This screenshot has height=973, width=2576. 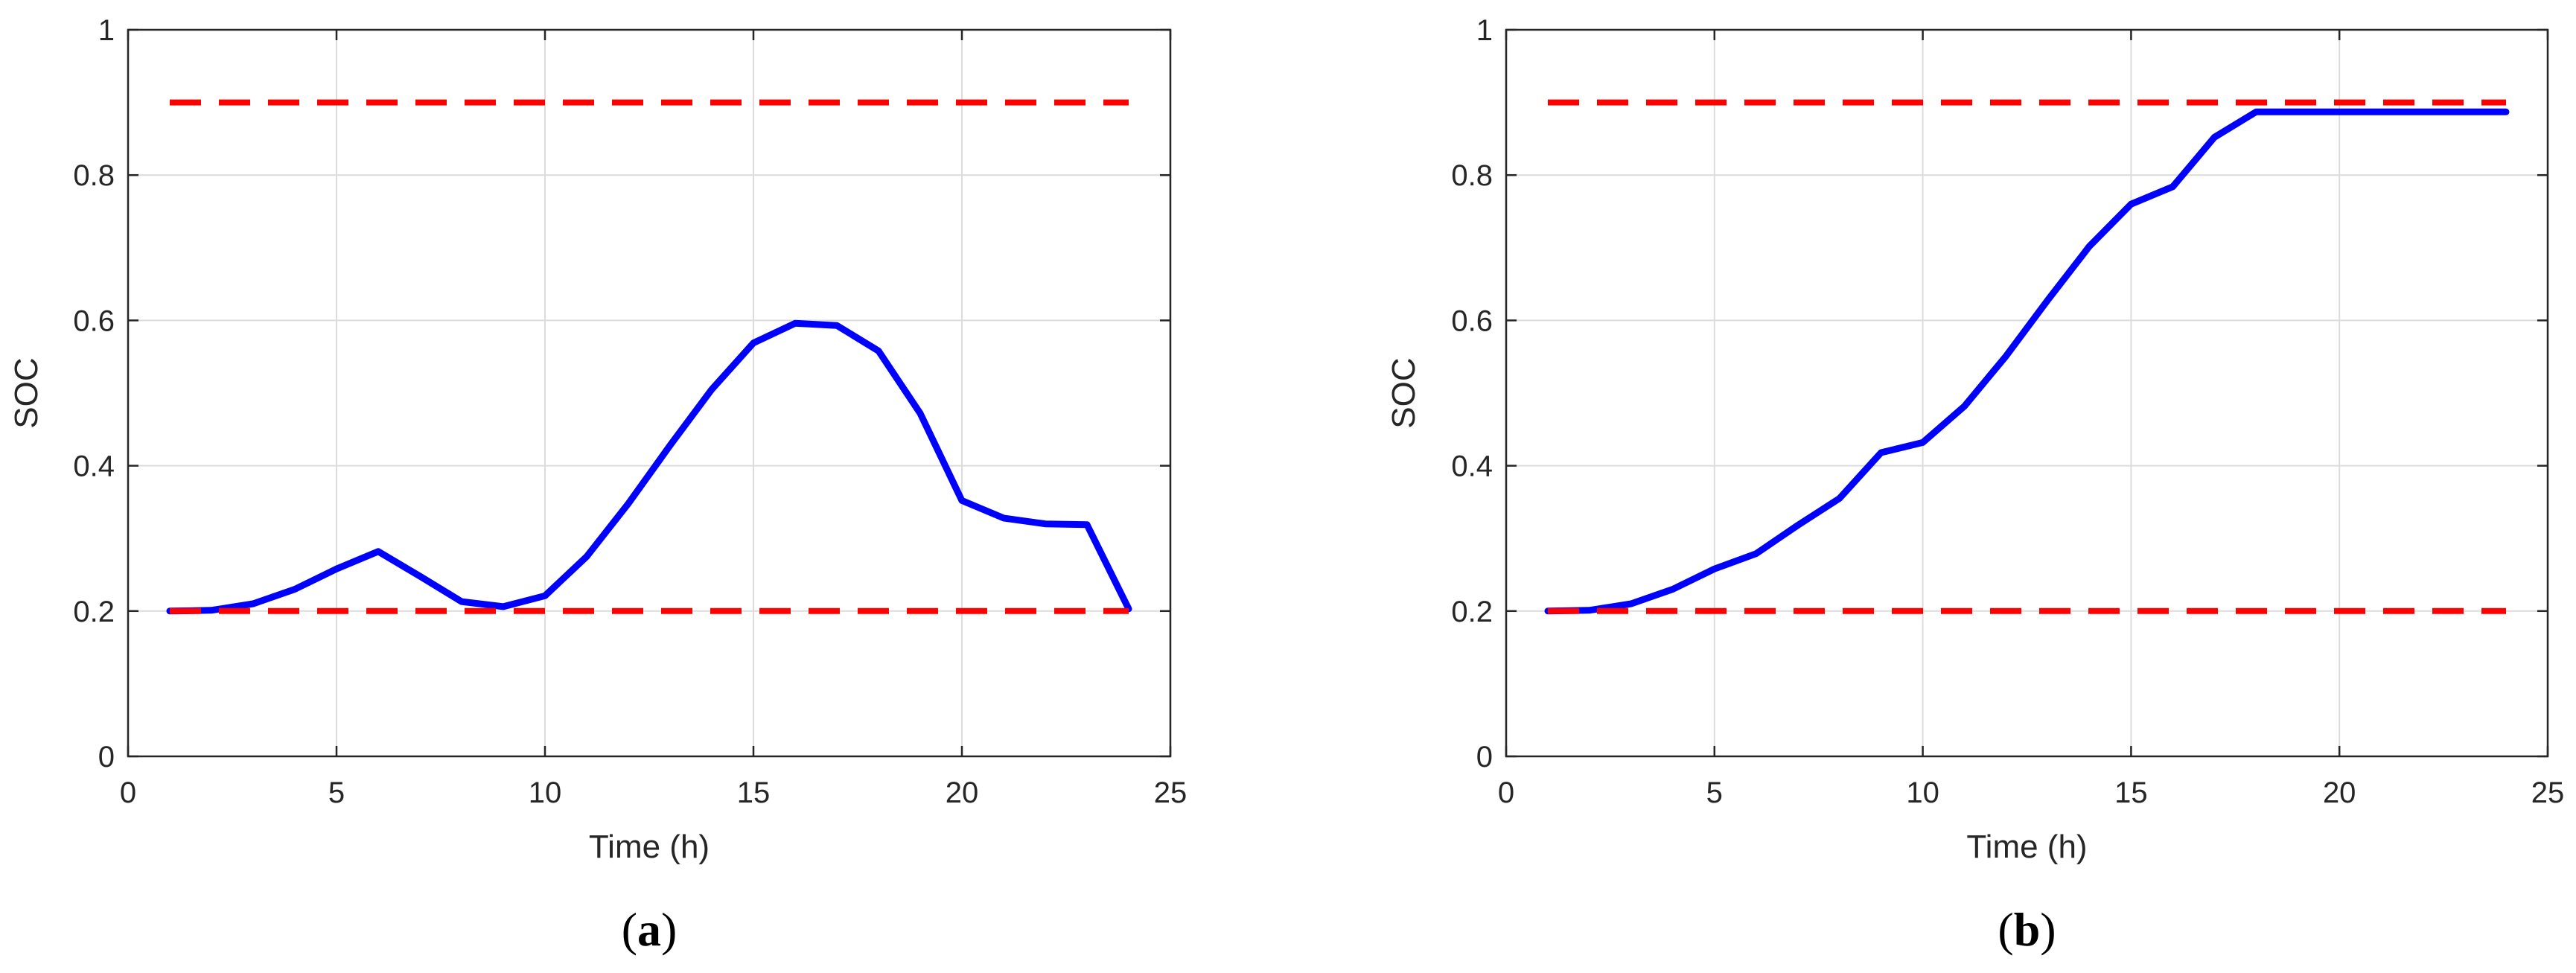 What do you see at coordinates (2027, 929) in the screenshot?
I see `panel-label: (b)` at bounding box center [2027, 929].